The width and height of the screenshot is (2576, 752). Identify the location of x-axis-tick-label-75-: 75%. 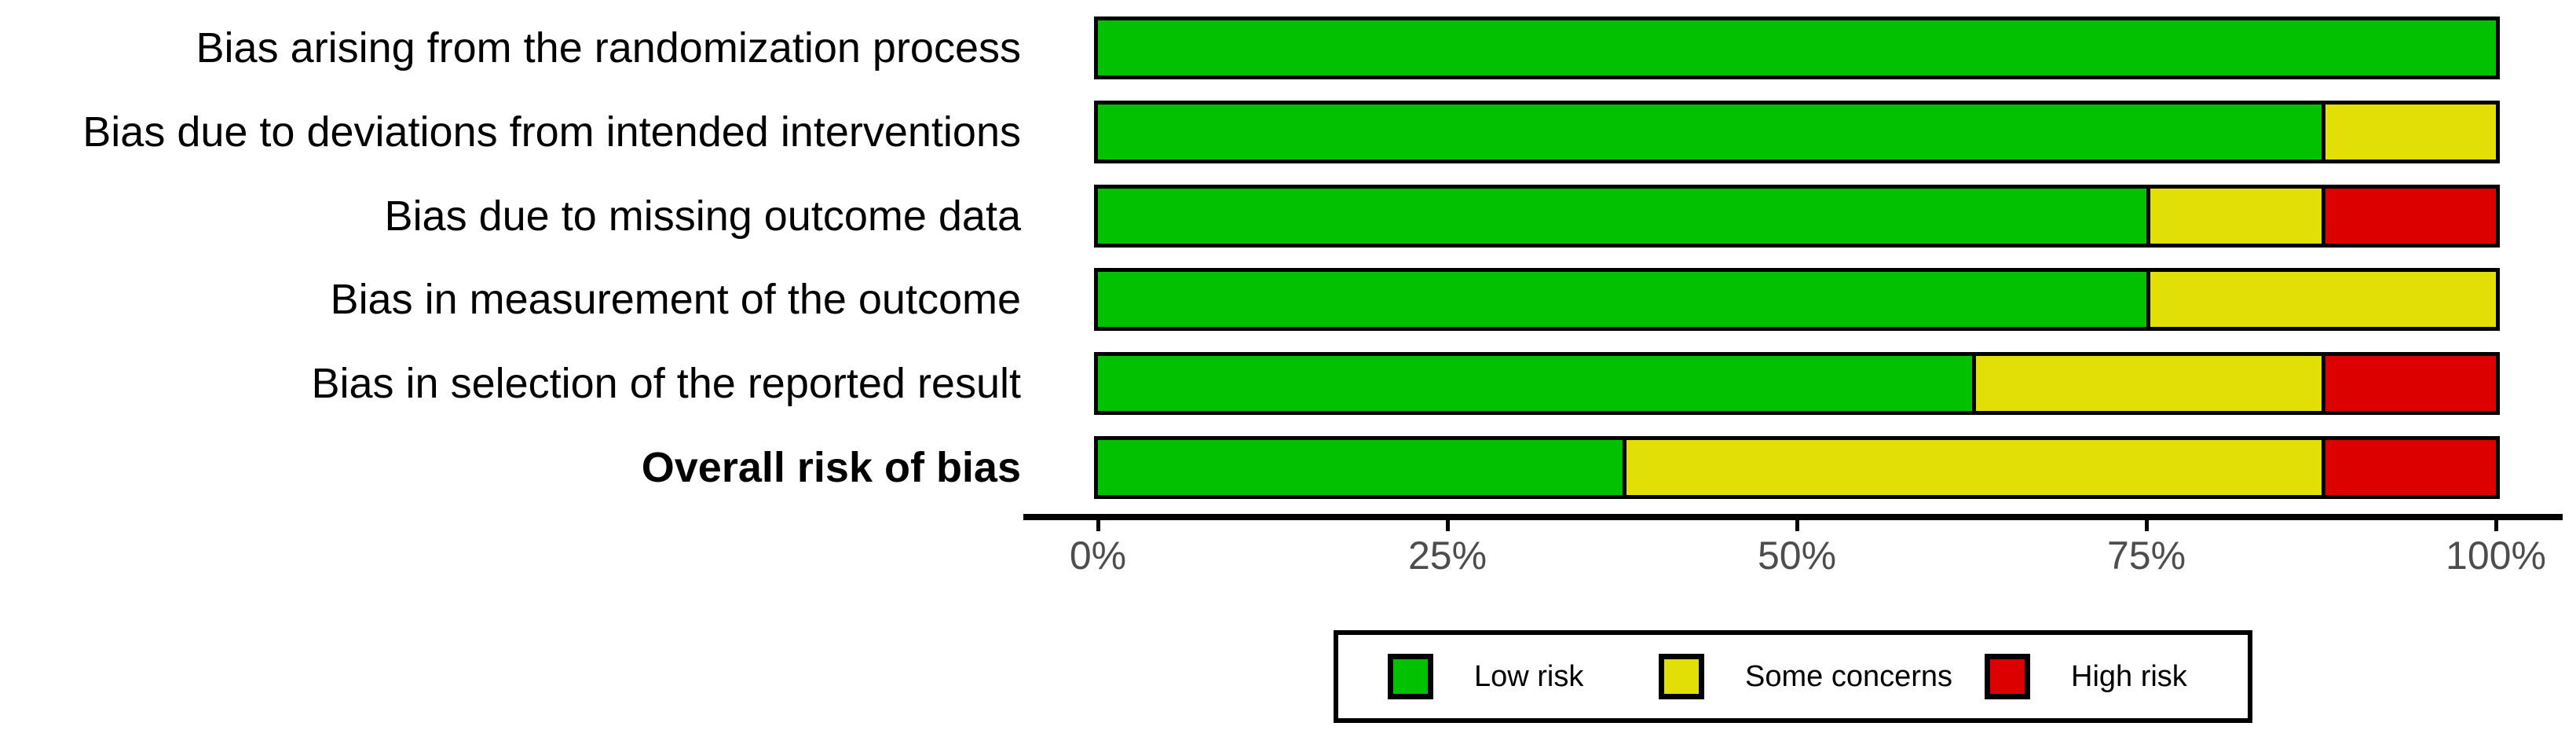
(2146, 556).